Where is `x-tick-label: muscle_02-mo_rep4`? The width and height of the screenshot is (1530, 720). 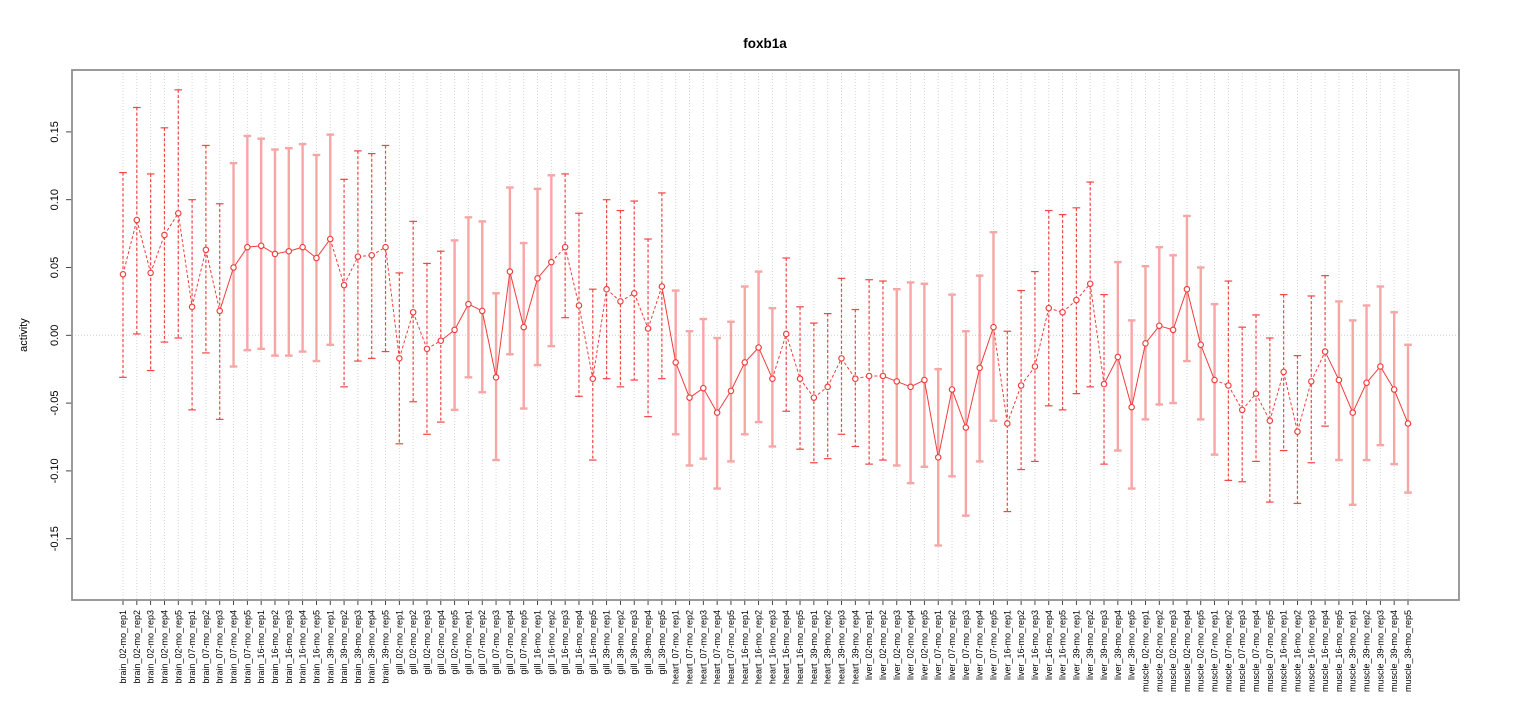 x-tick-label: muscle_02-mo_rep4 is located at coordinates (1187, 651).